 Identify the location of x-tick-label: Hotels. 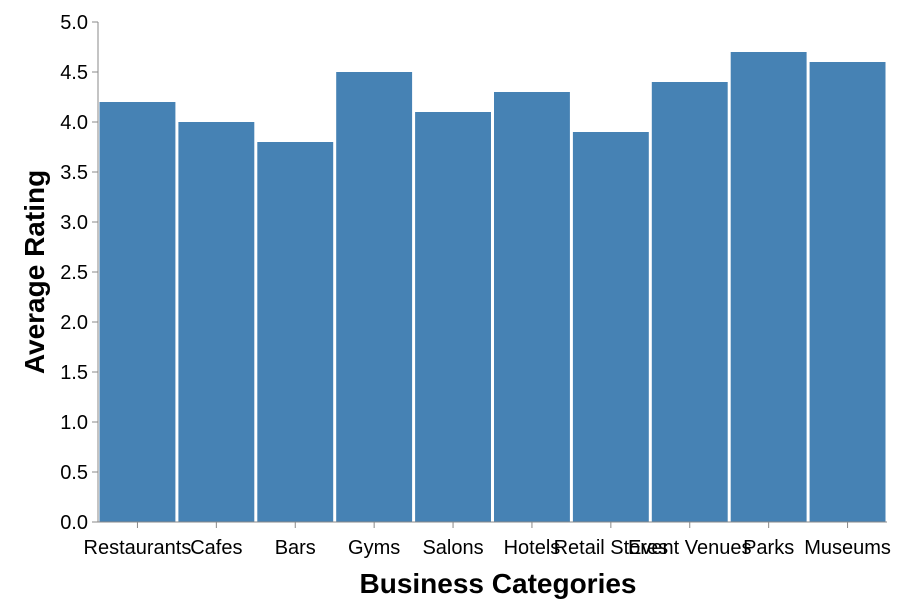
(532, 548).